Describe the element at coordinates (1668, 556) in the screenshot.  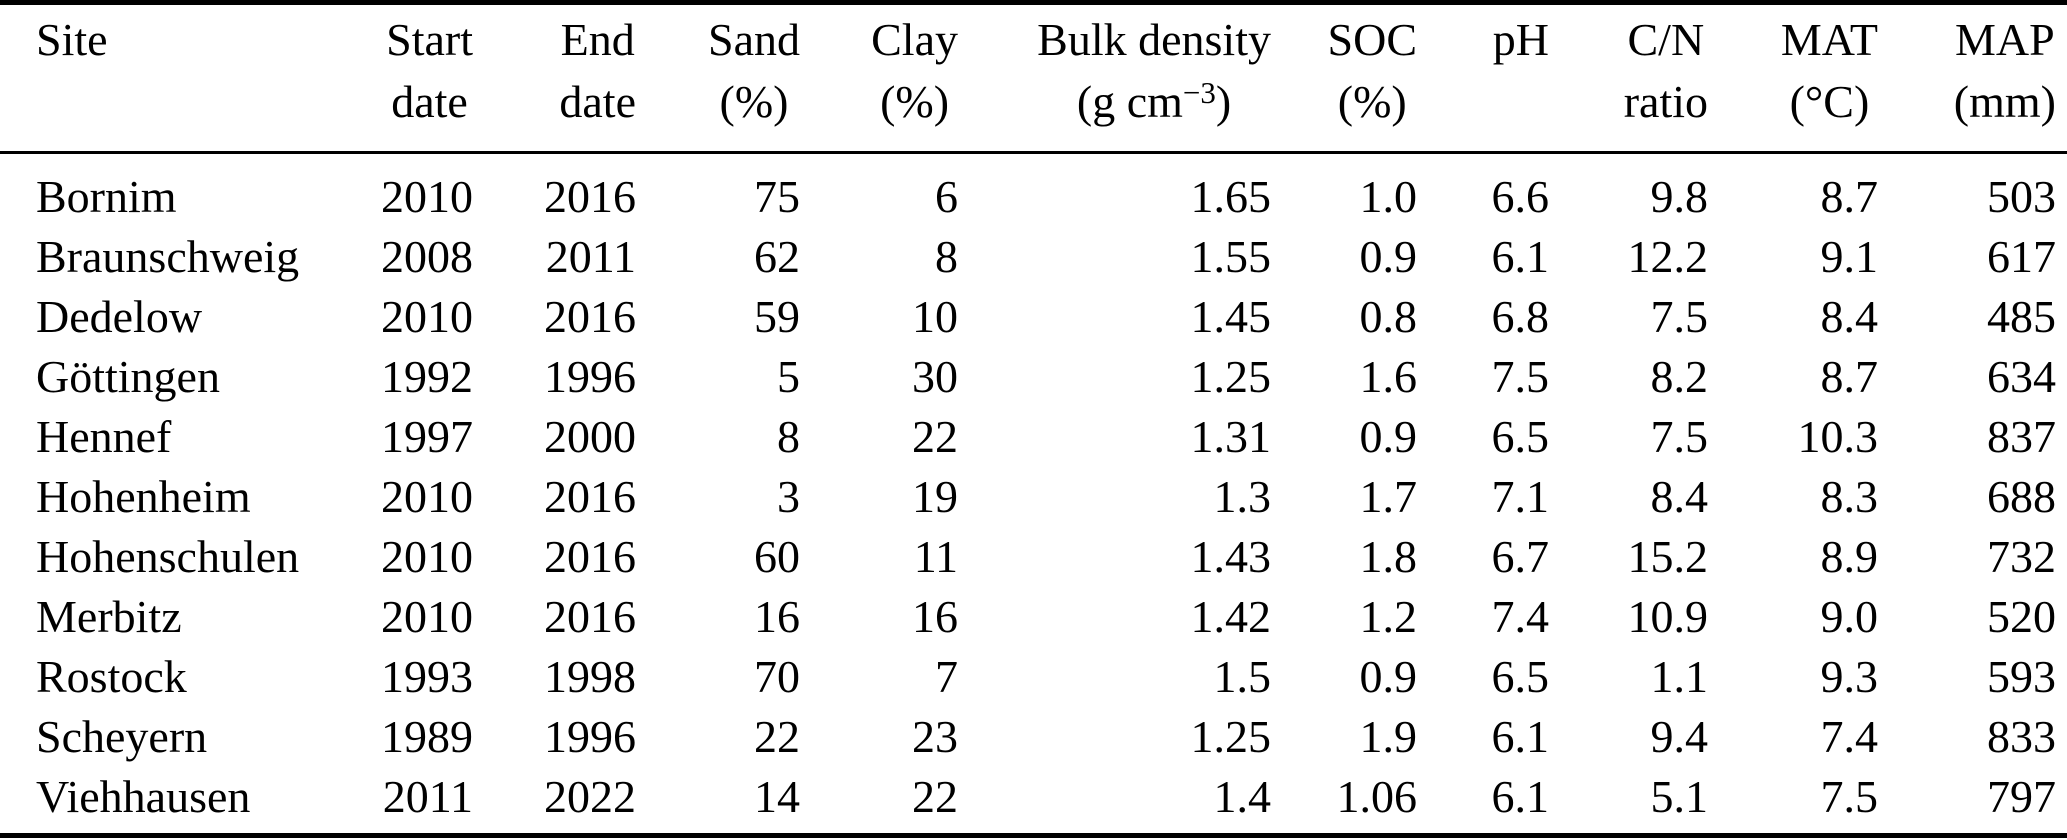
I see `cell-cn-ratio: 15.2` at that location.